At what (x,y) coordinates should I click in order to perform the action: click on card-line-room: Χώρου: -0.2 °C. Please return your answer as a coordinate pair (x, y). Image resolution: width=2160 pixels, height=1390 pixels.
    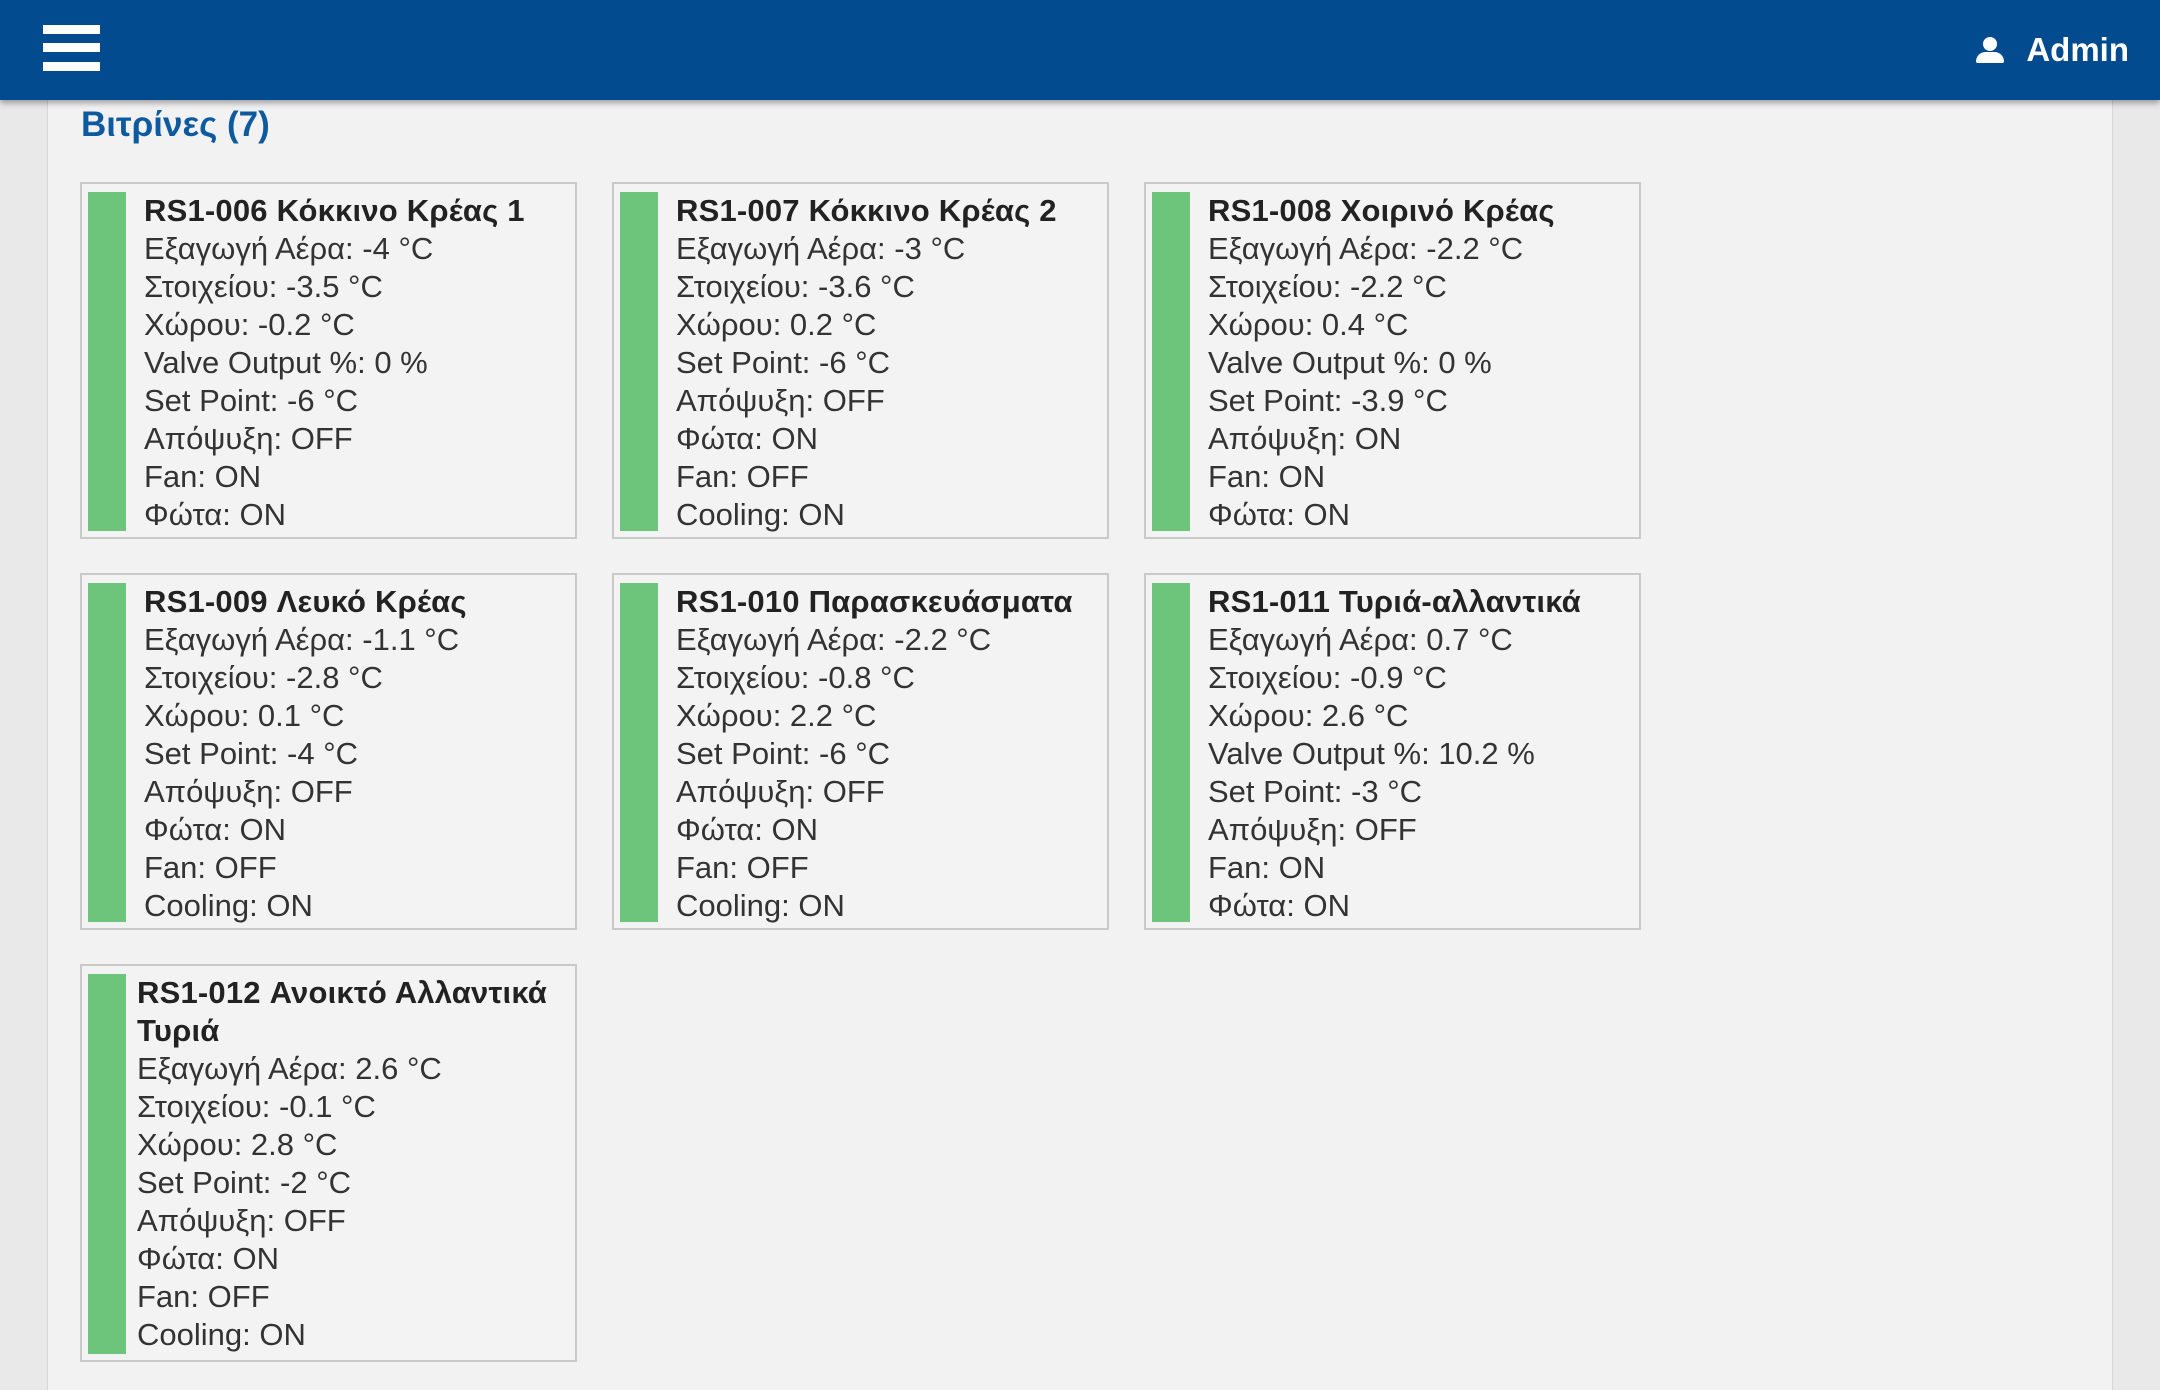
    Looking at the image, I should click on (249, 324).